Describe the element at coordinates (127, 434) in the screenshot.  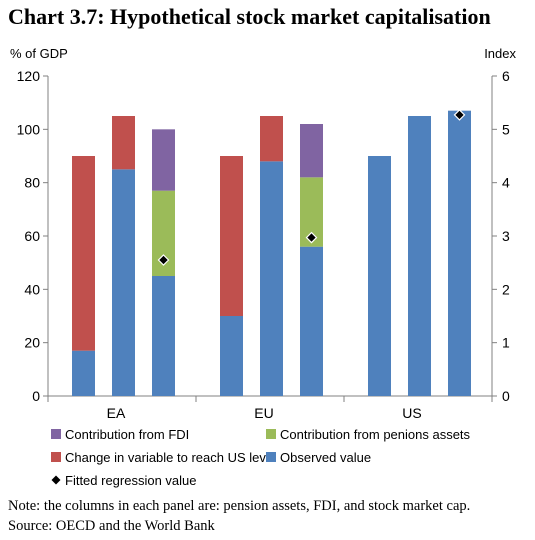
I see `legend-label: Contribution from FDI` at that location.